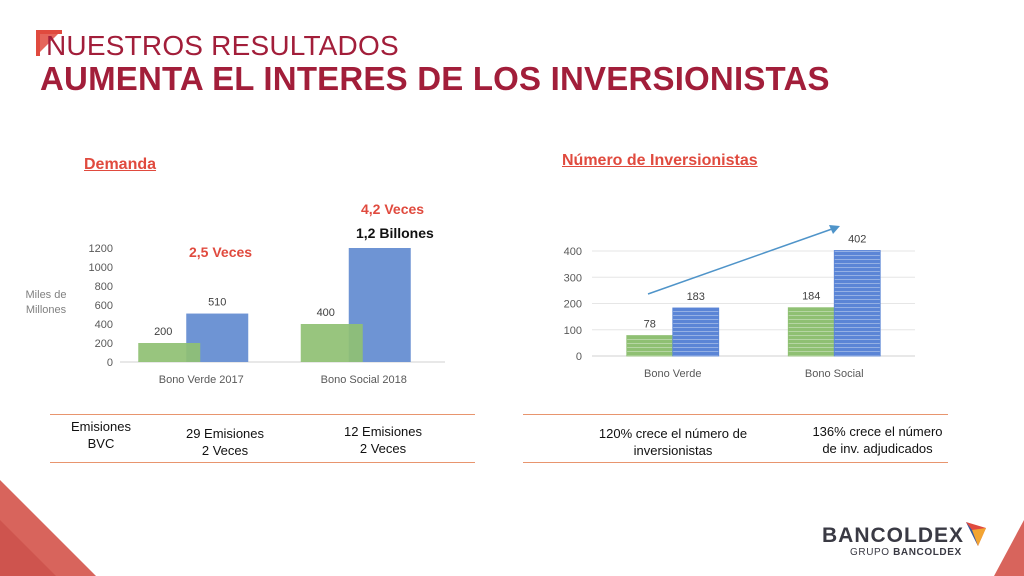 The width and height of the screenshot is (1024, 576). Describe the element at coordinates (262, 462) in the screenshot. I see `table-left-bottom-rule` at that location.